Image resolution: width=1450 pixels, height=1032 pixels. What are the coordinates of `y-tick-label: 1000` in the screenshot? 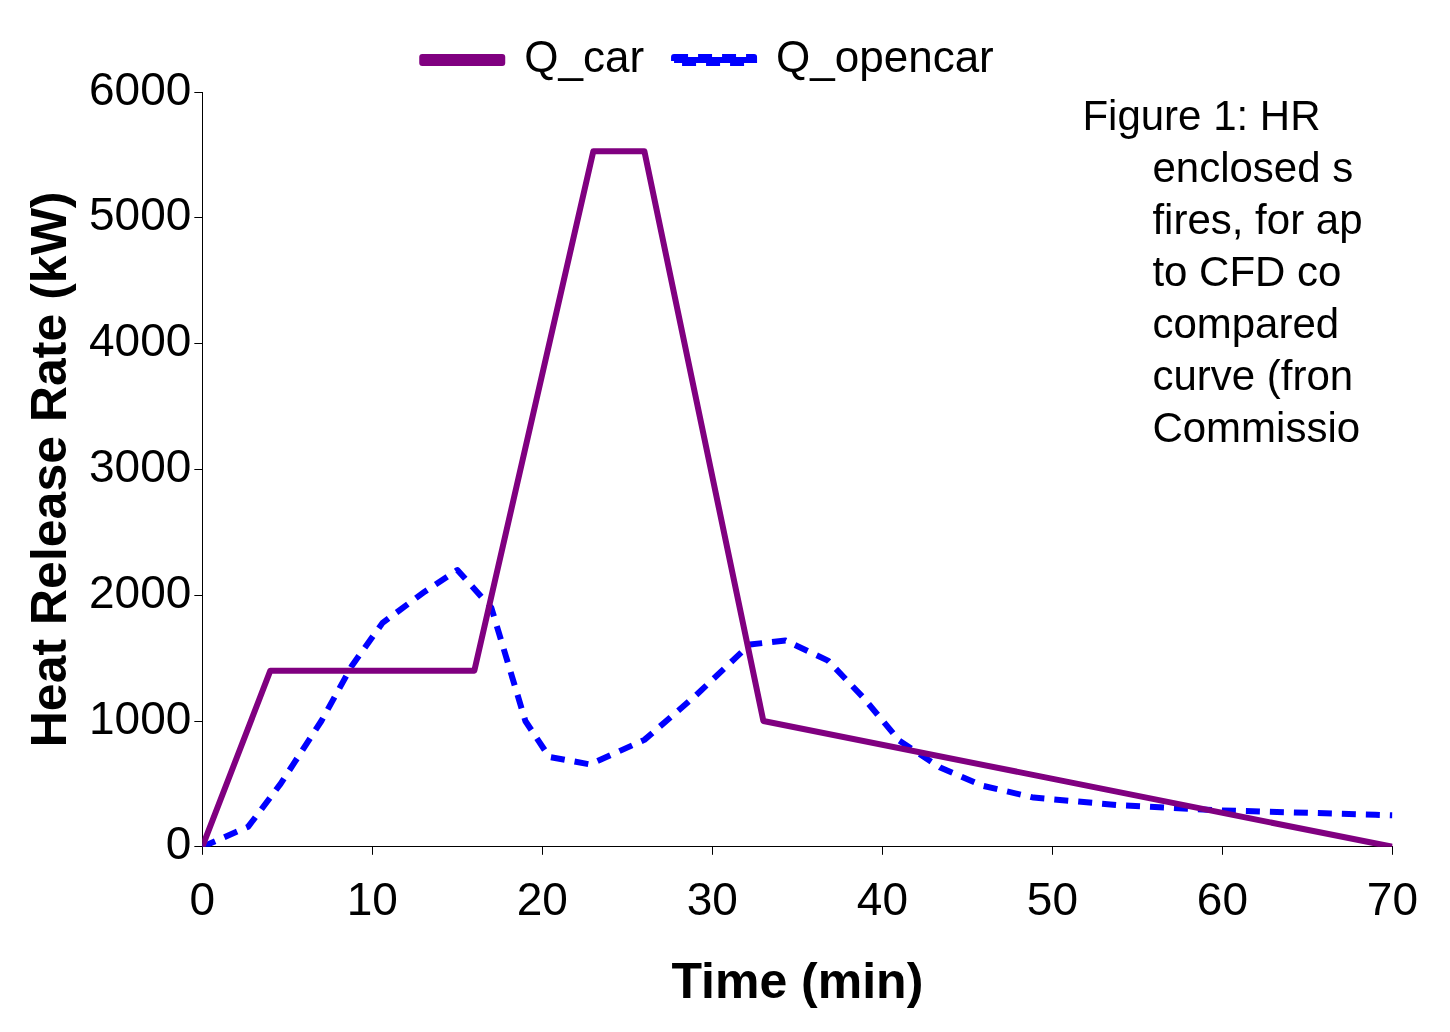 It's located at (140, 717).